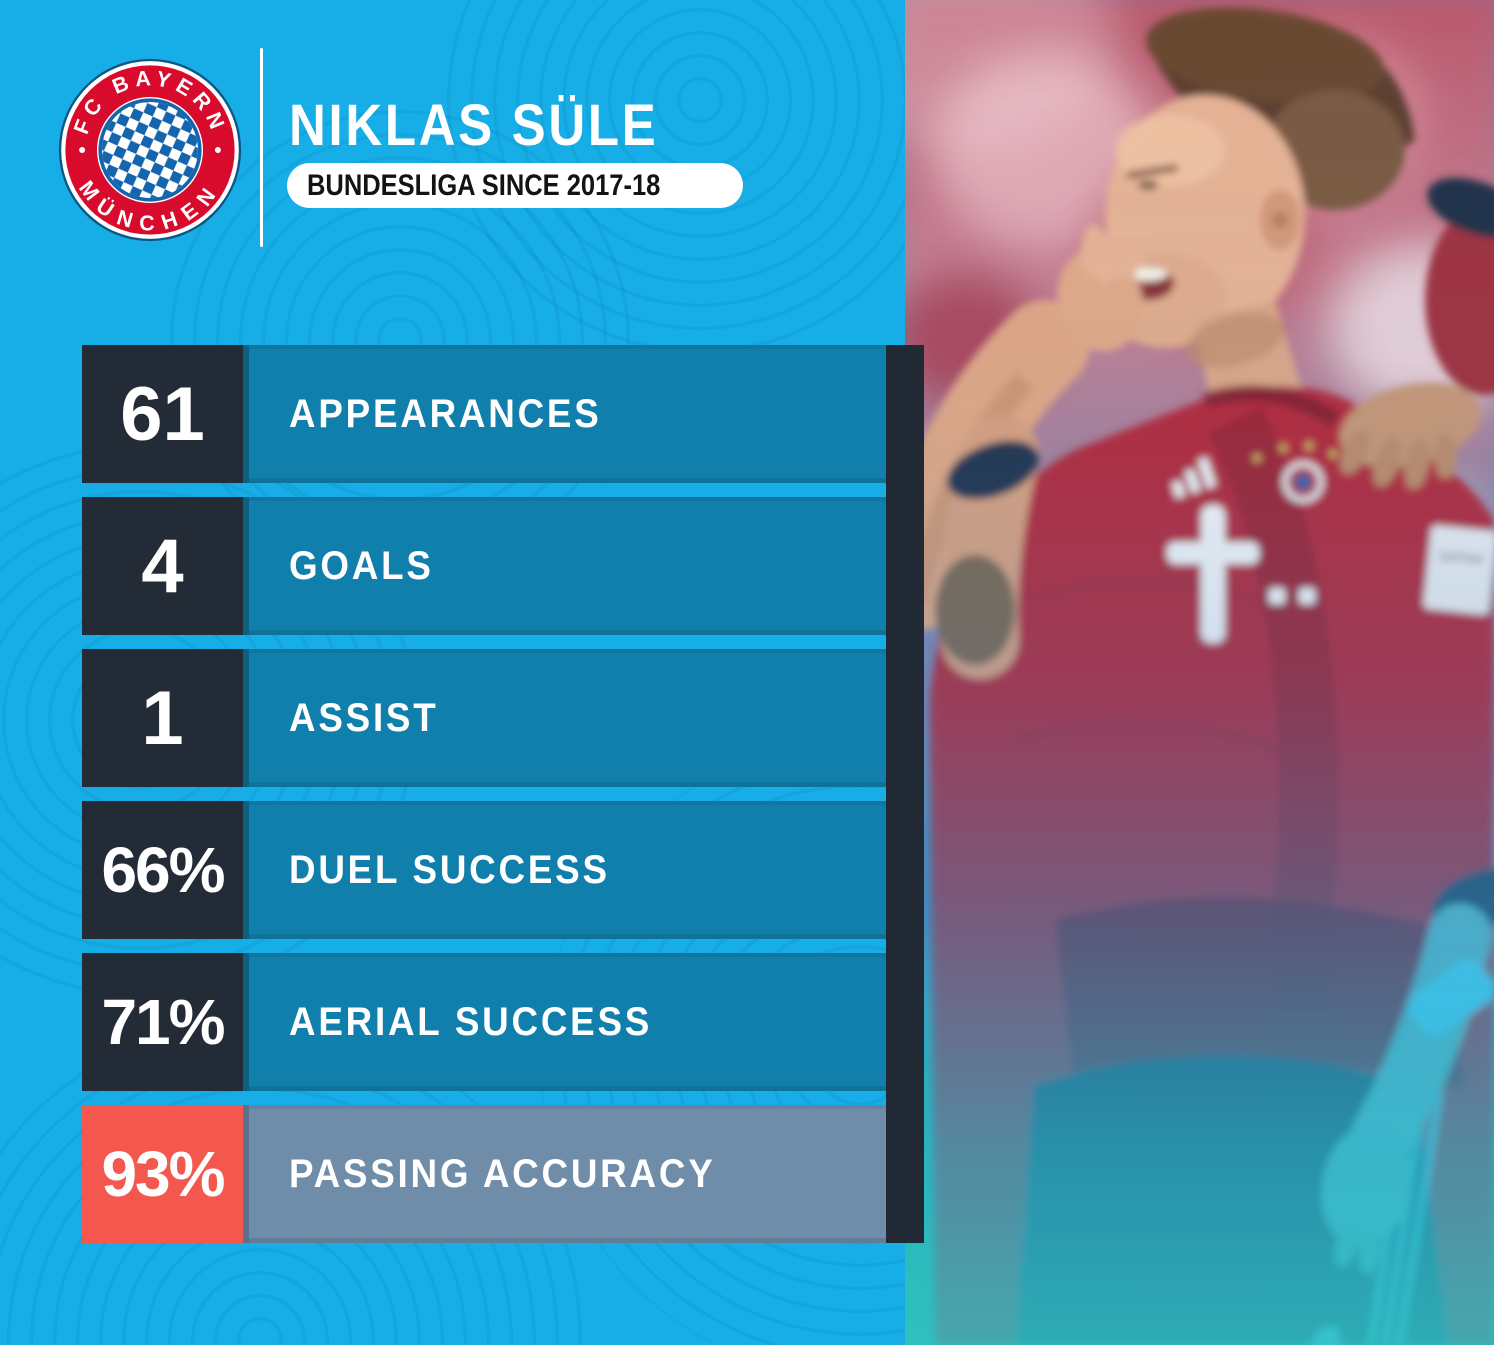 Image resolution: width=1494 pixels, height=1345 pixels. I want to click on stat-bar: ASSIST, so click(564, 718).